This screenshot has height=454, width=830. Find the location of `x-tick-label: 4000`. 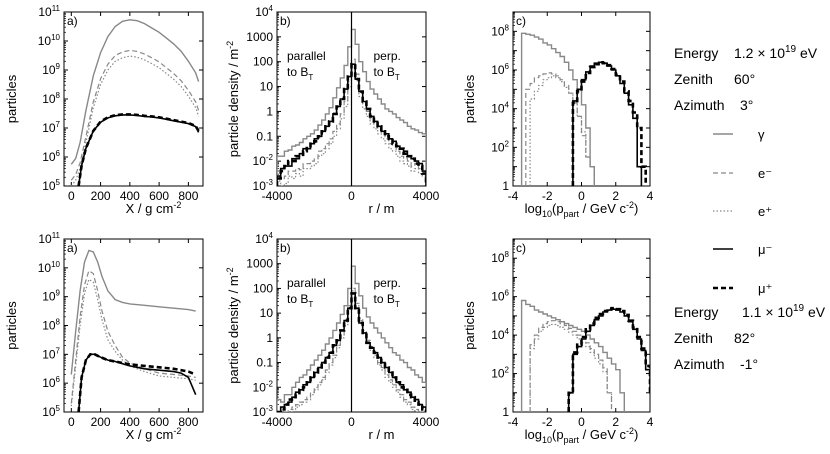

x-tick-label: 4000 is located at coordinates (426, 196).